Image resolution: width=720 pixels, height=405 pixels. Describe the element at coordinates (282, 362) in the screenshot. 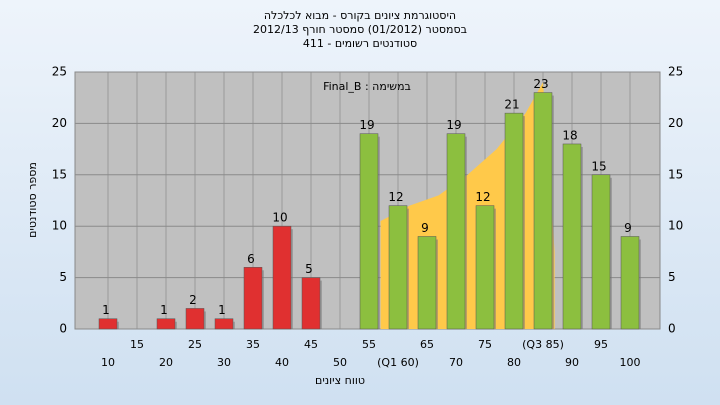

I see `x-tick-label: 40` at that location.